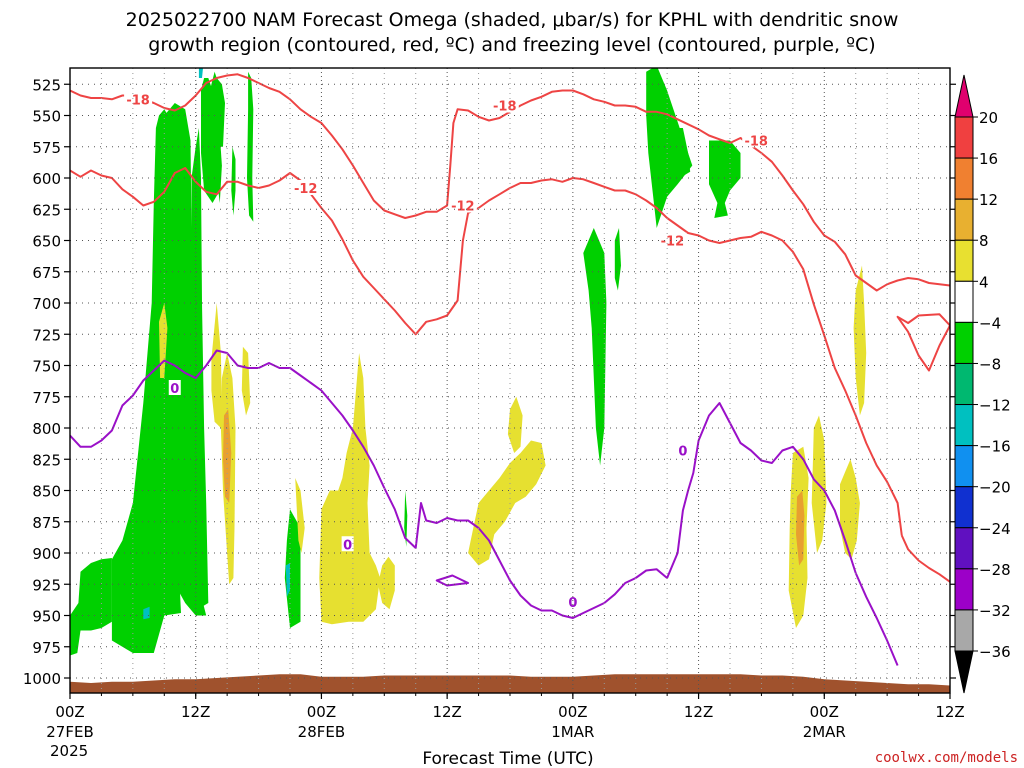 This screenshot has width=1024, height=768. Describe the element at coordinates (46, 179) in the screenshot. I see `y-tick-label-4: 600` at that location.